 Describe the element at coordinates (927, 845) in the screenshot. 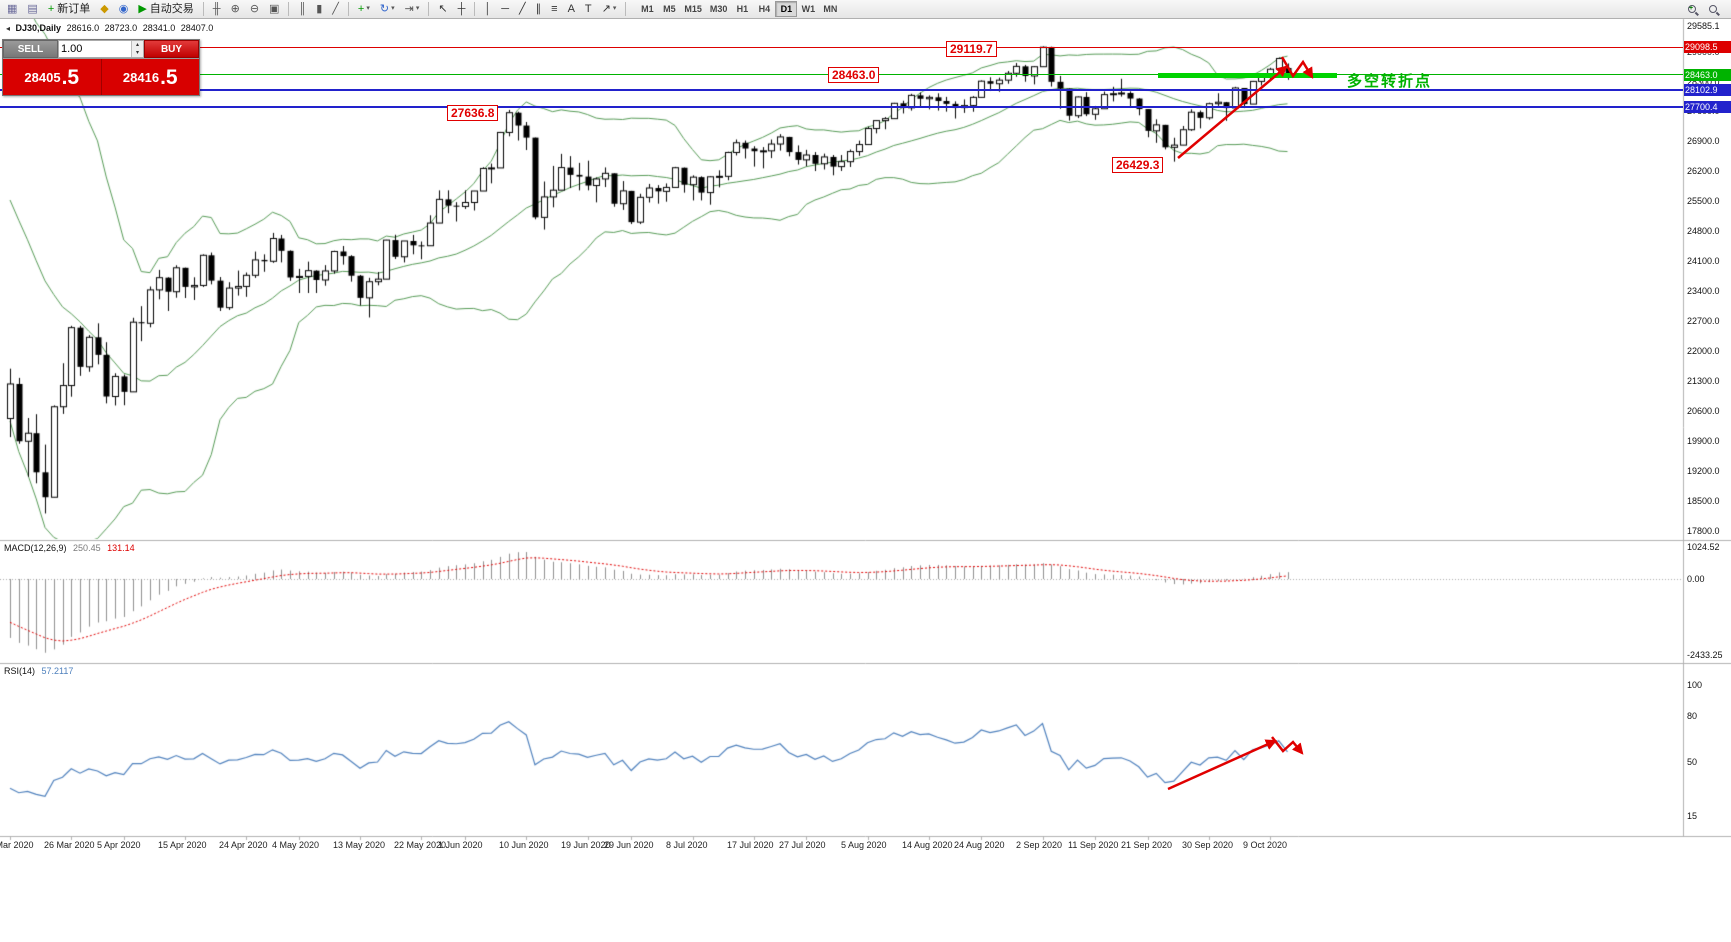

I see `time-axis-label: 14 Aug 2020` at that location.